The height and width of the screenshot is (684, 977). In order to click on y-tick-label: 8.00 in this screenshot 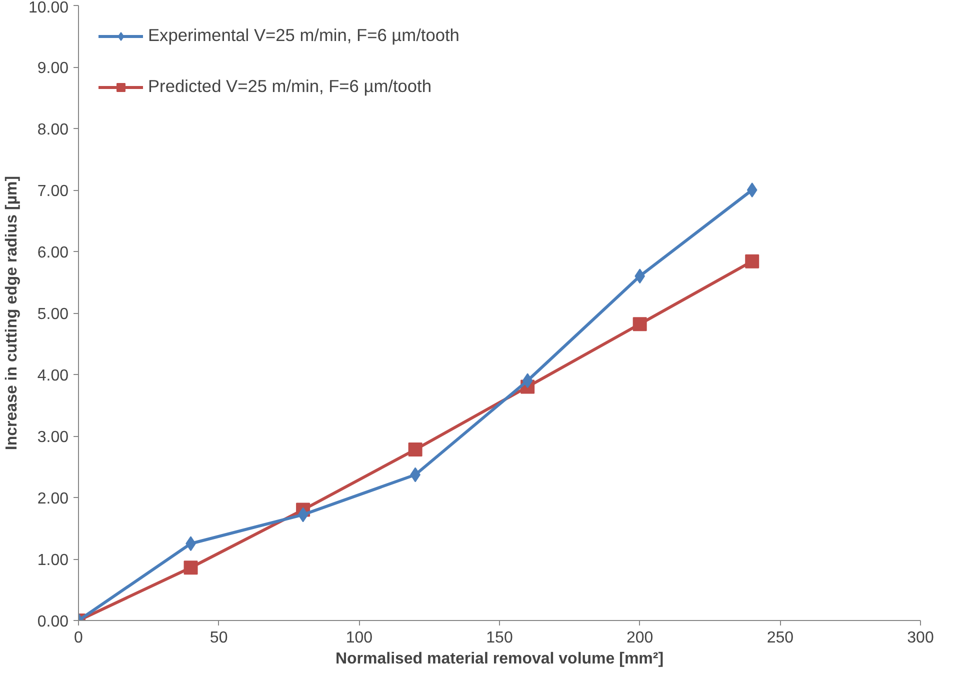, I will do `click(53, 130)`.